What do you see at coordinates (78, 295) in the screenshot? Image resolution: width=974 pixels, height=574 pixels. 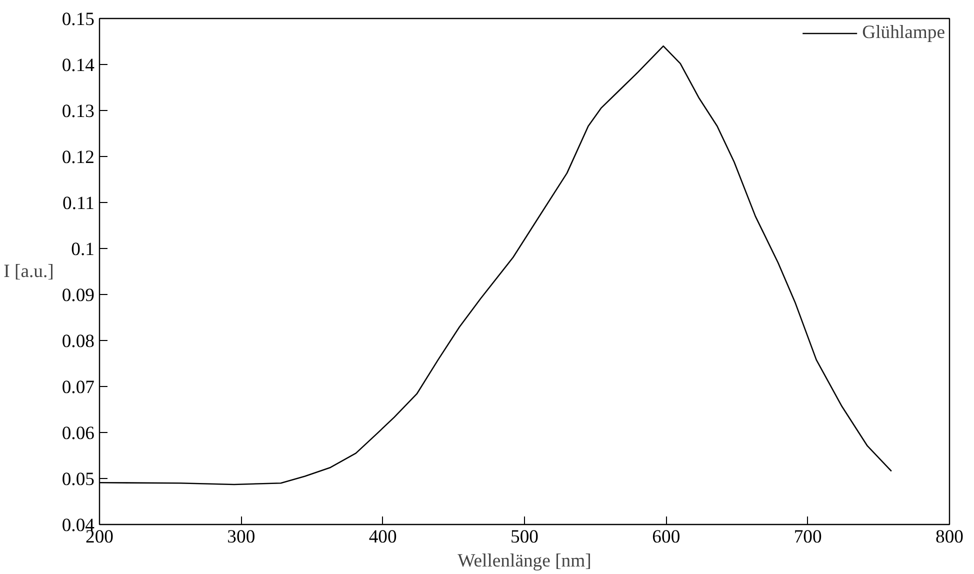 I see `y-tick-label: 0.09` at bounding box center [78, 295].